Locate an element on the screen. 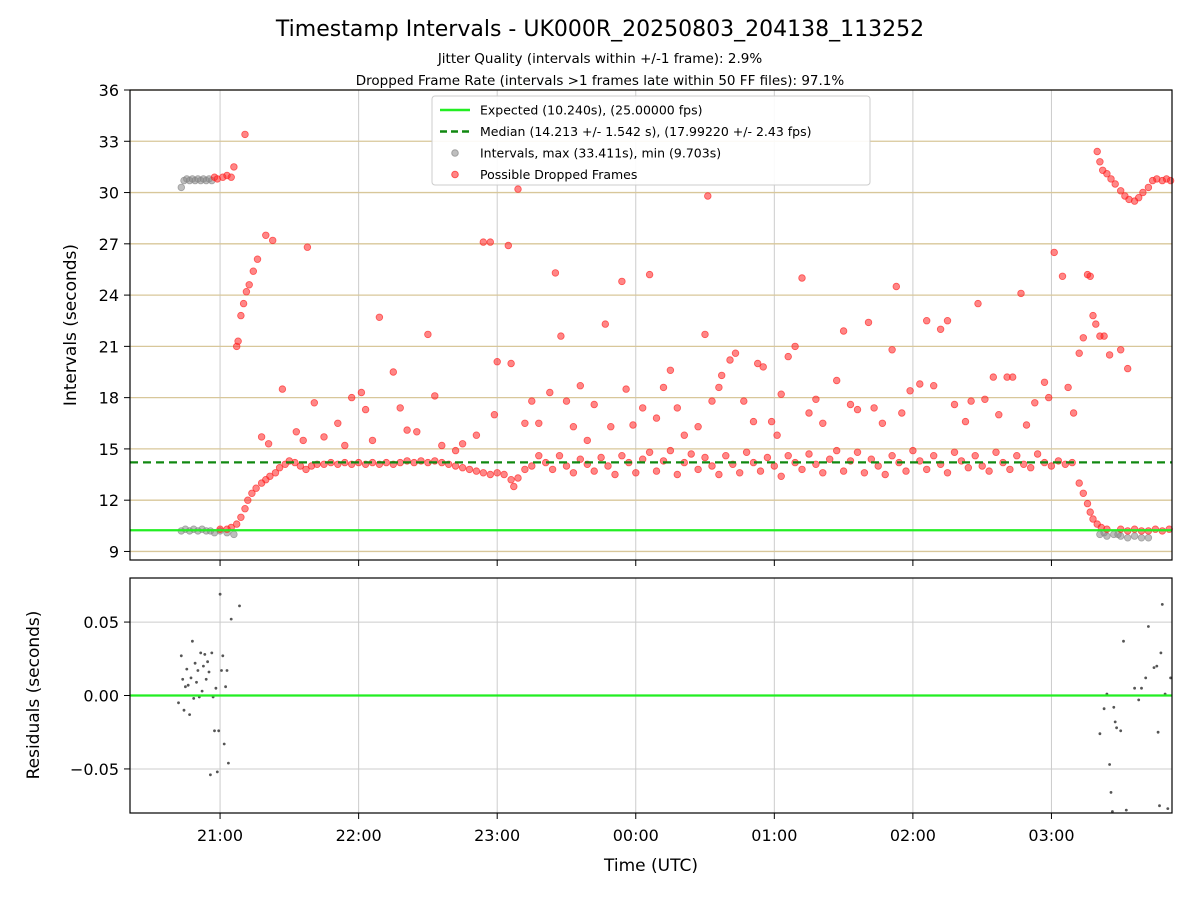 The width and height of the screenshot is (1200, 900). legend-entry-label: Expected (10.240s), (25.00000 fps) is located at coordinates (591, 110).